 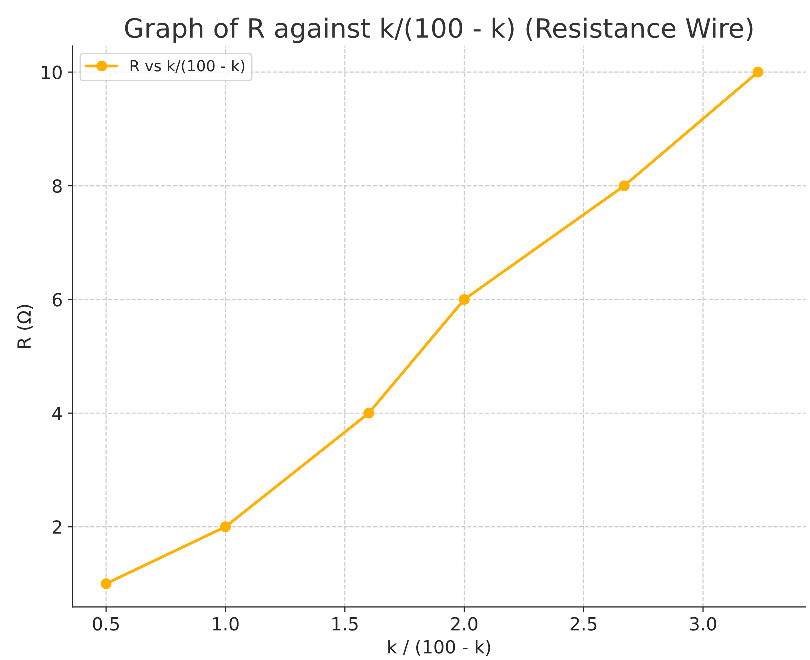 I want to click on y-tick-label: 2, so click(x=57, y=527).